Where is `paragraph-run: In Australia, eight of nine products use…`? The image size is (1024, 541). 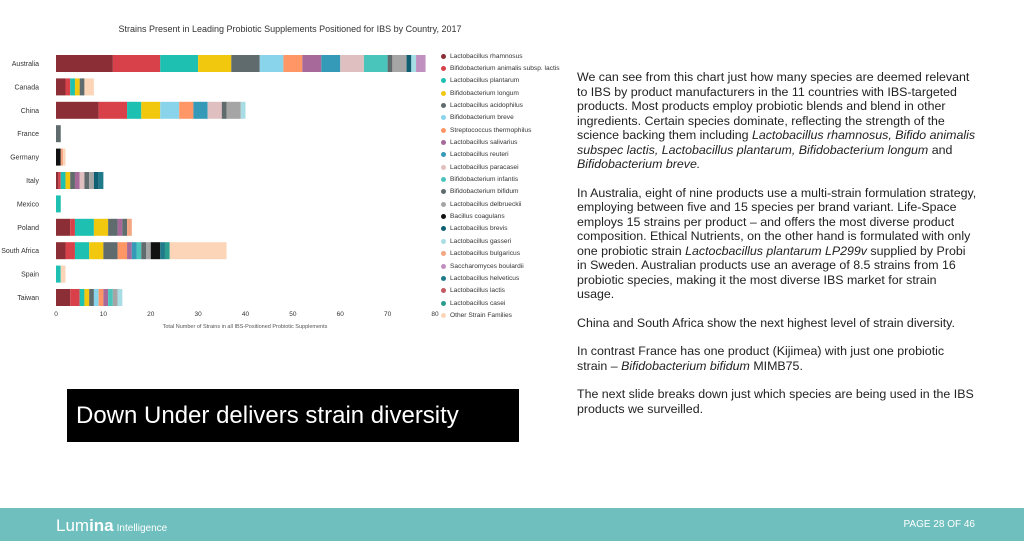
paragraph-run: In Australia, eight of nine products use… is located at coordinates (777, 221).